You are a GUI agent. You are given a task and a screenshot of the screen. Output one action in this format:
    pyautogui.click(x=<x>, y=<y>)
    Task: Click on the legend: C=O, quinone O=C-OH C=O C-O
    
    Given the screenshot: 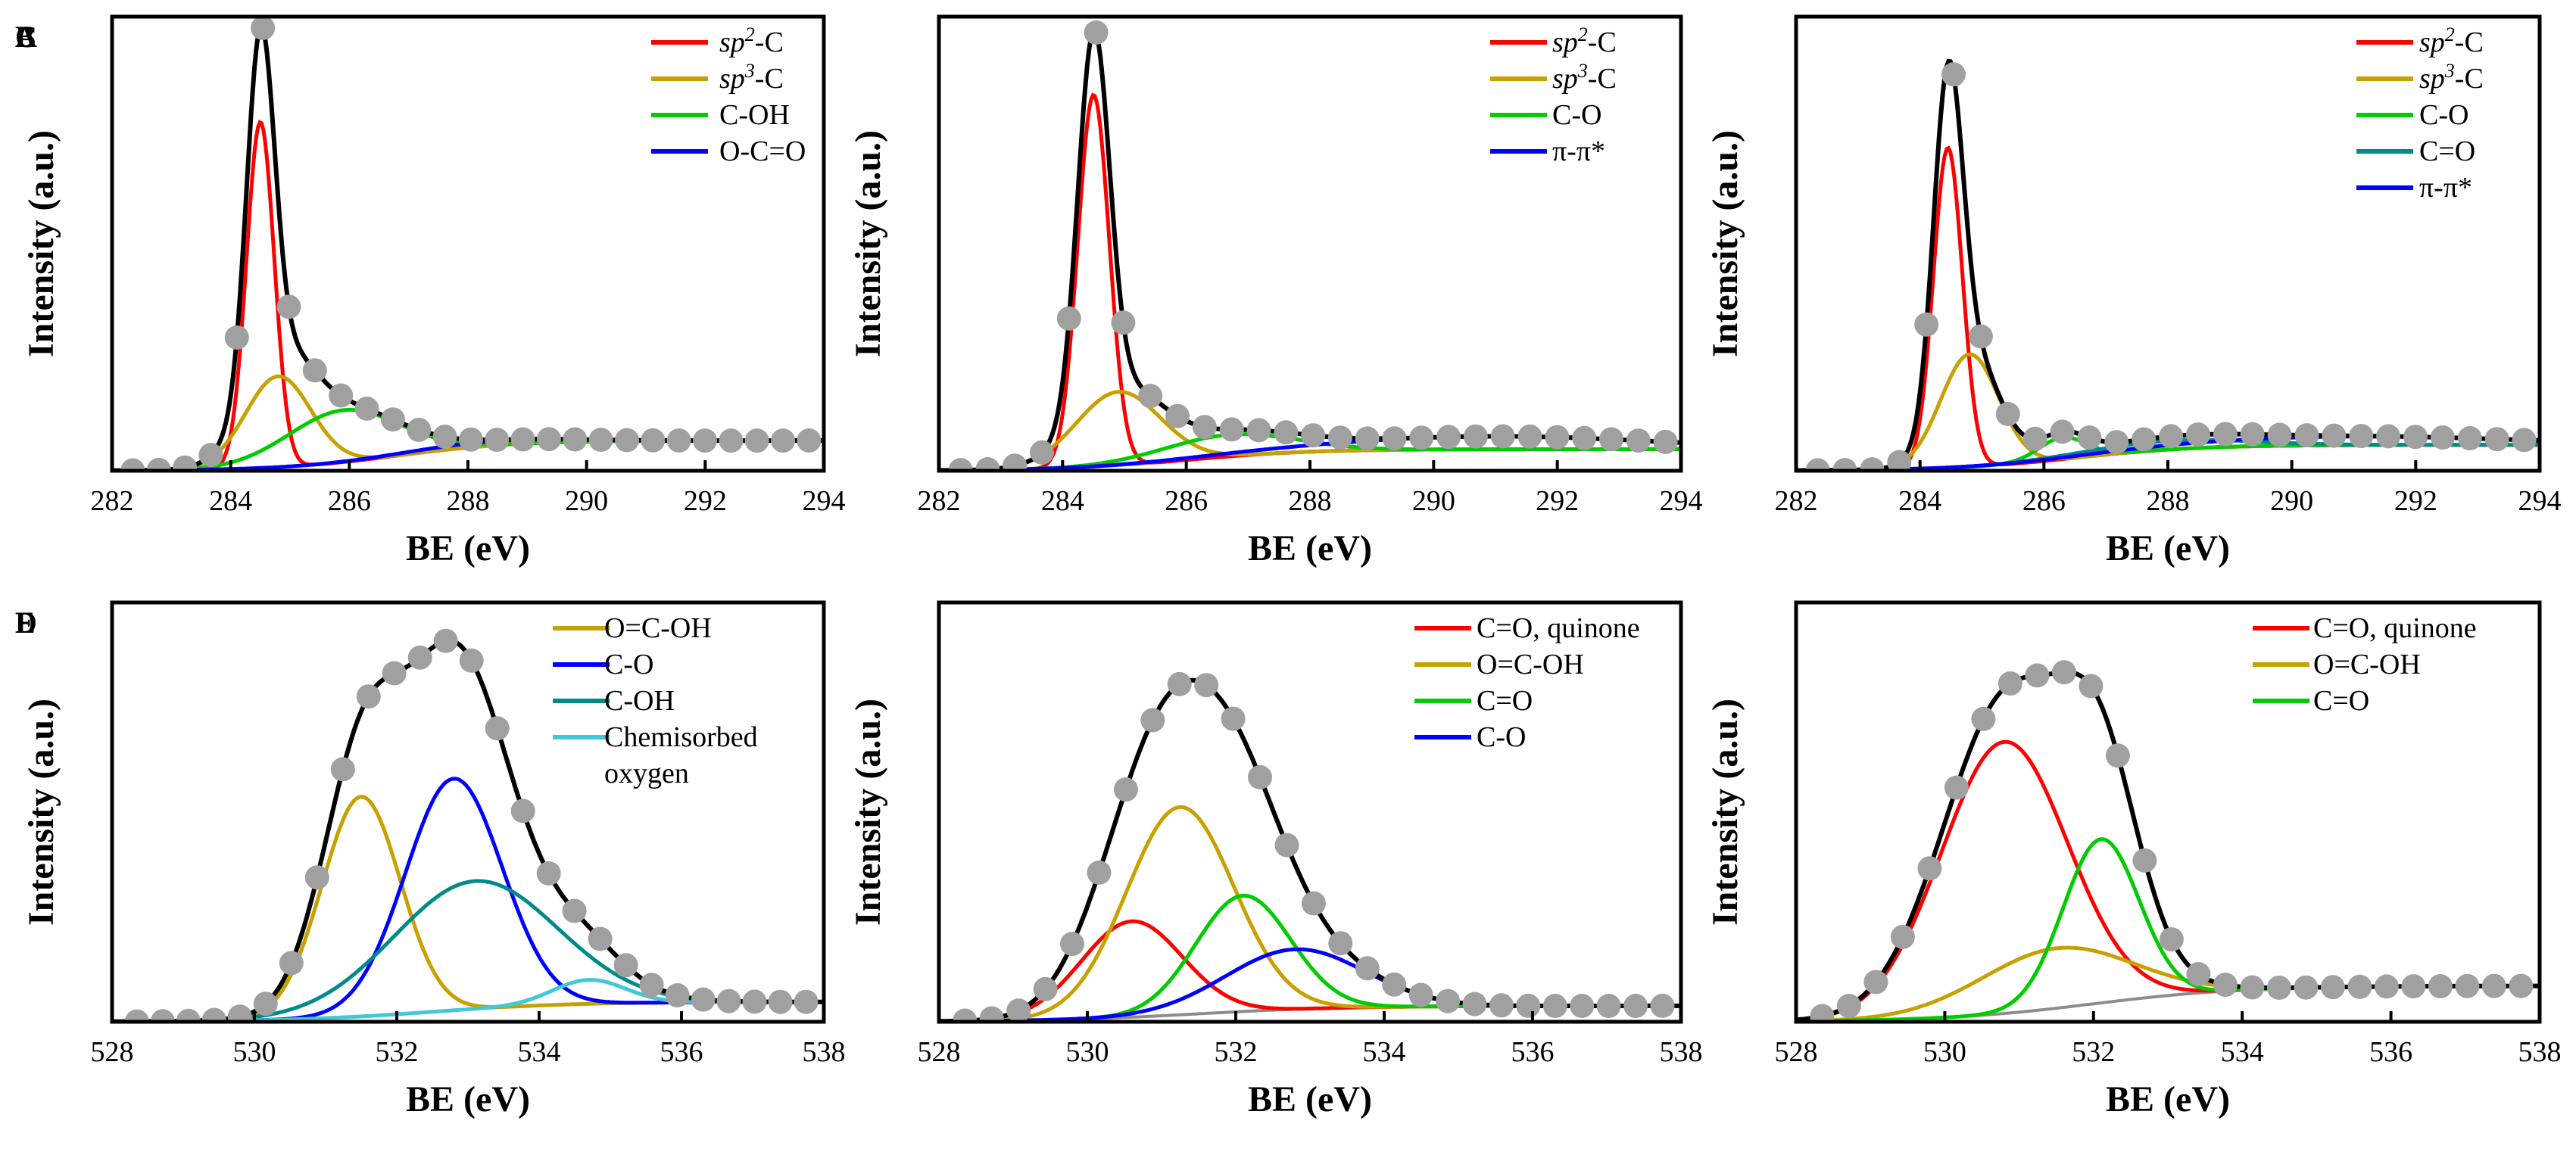 What is the action you would take?
    pyautogui.click(x=1527, y=682)
    